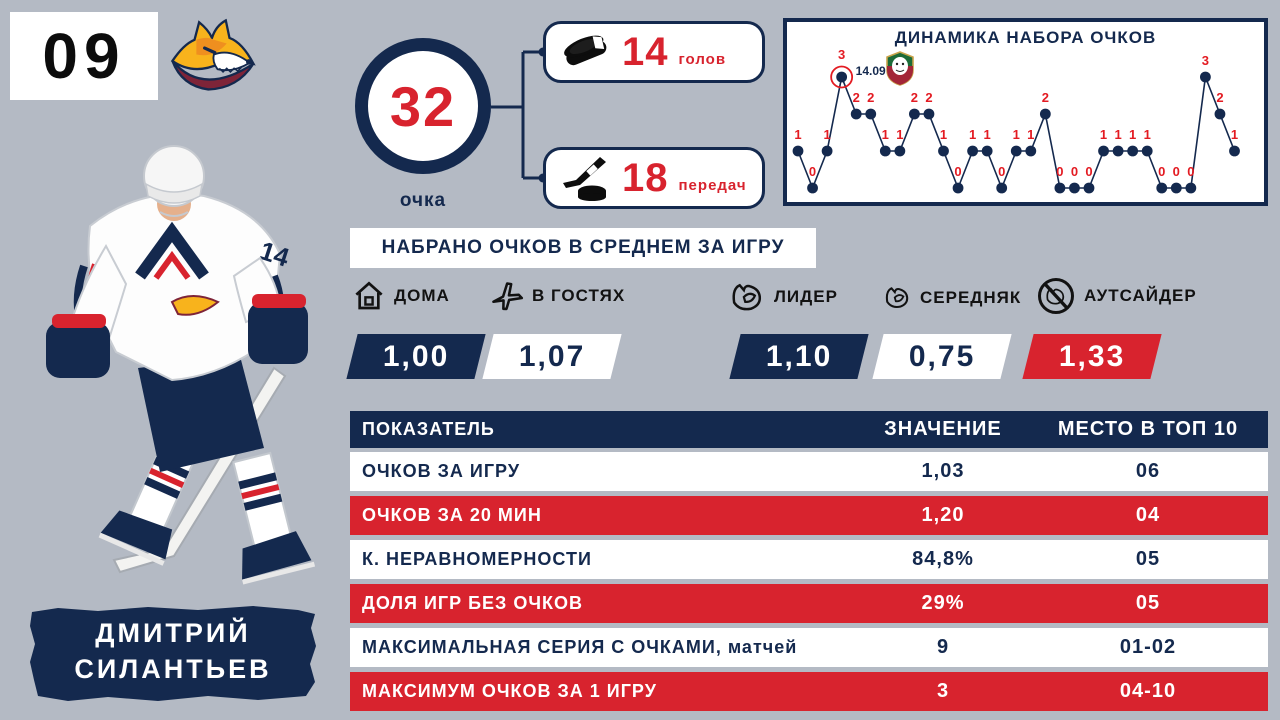 The width and height of the screenshot is (1280, 720). Describe the element at coordinates (173, 633) in the screenshot. I see `player-first-name: ДМИТРИЙ` at that location.